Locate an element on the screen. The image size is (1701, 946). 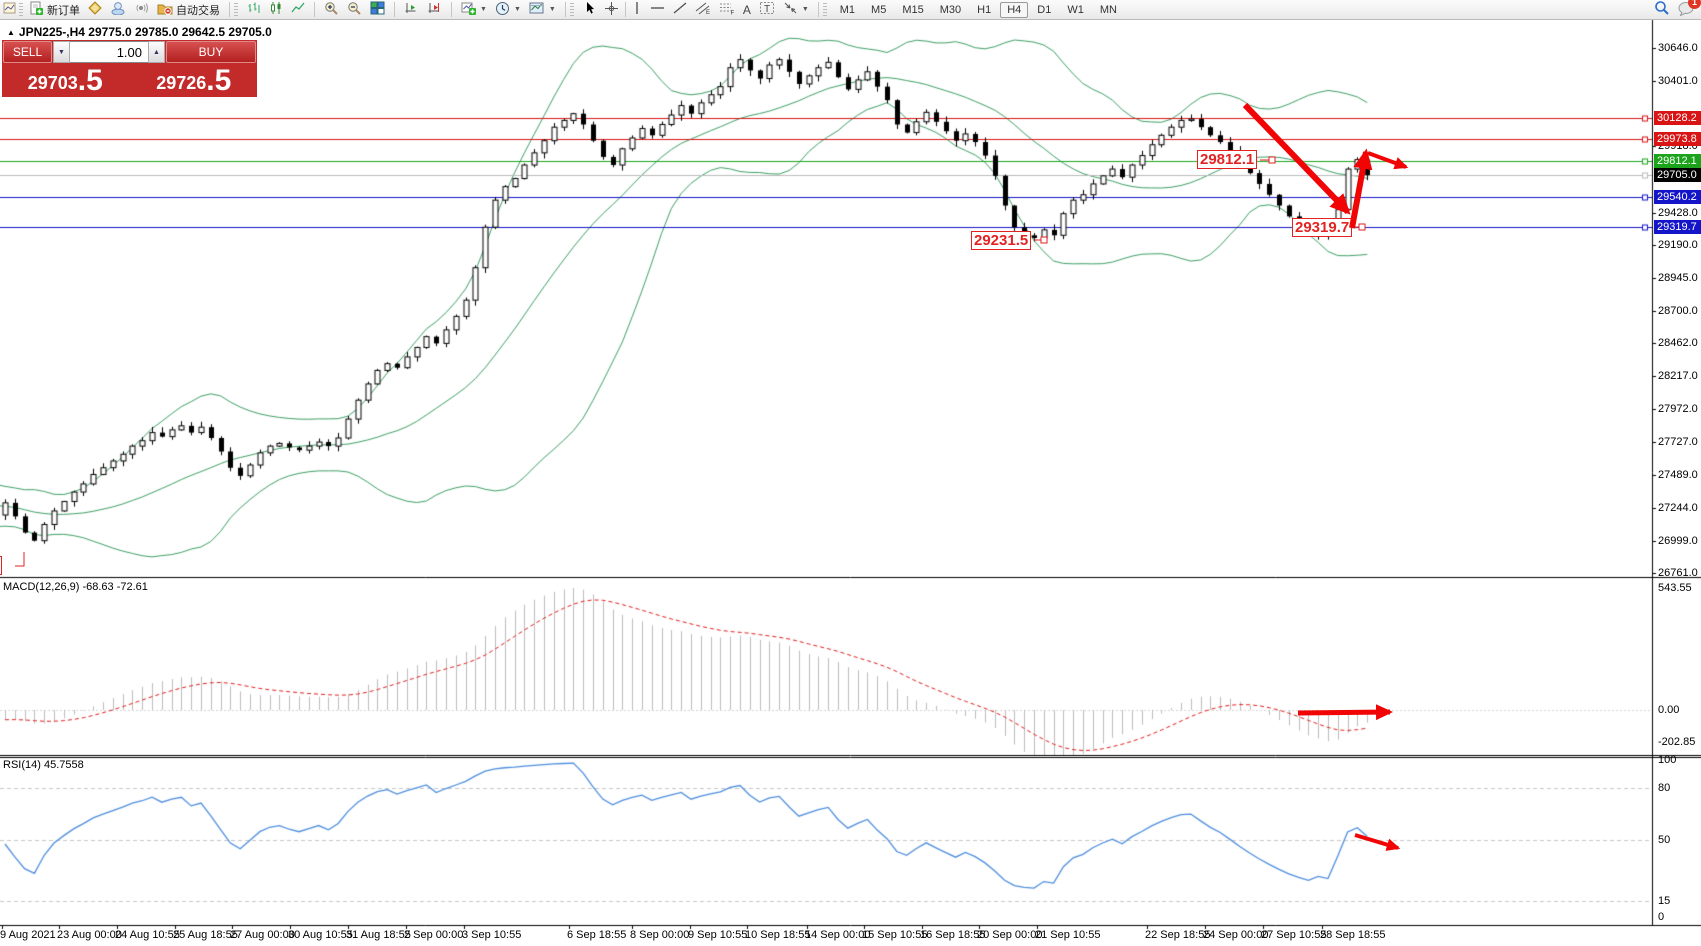
auto-scroll-button is located at coordinates (411, 9).